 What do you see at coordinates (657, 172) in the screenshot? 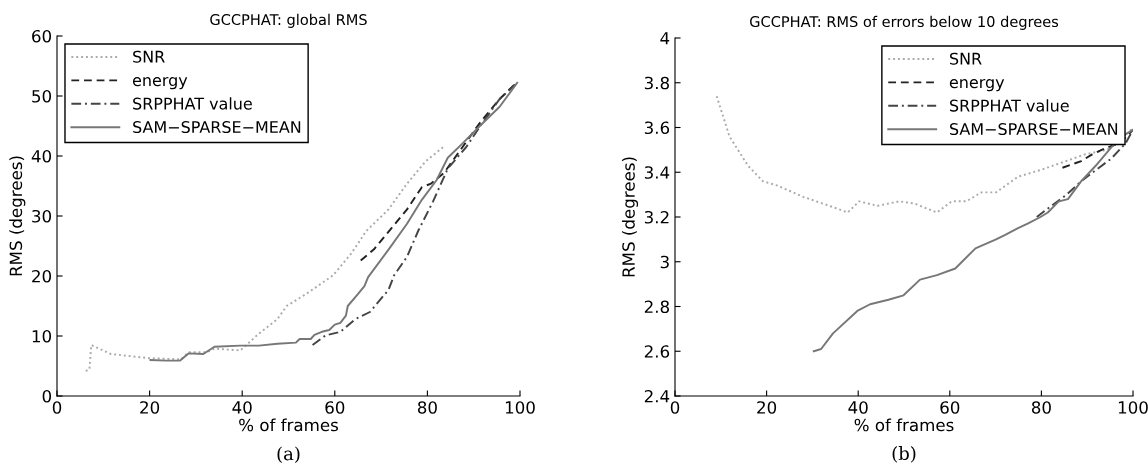
I see `y-tick-label: 3.4` at bounding box center [657, 172].